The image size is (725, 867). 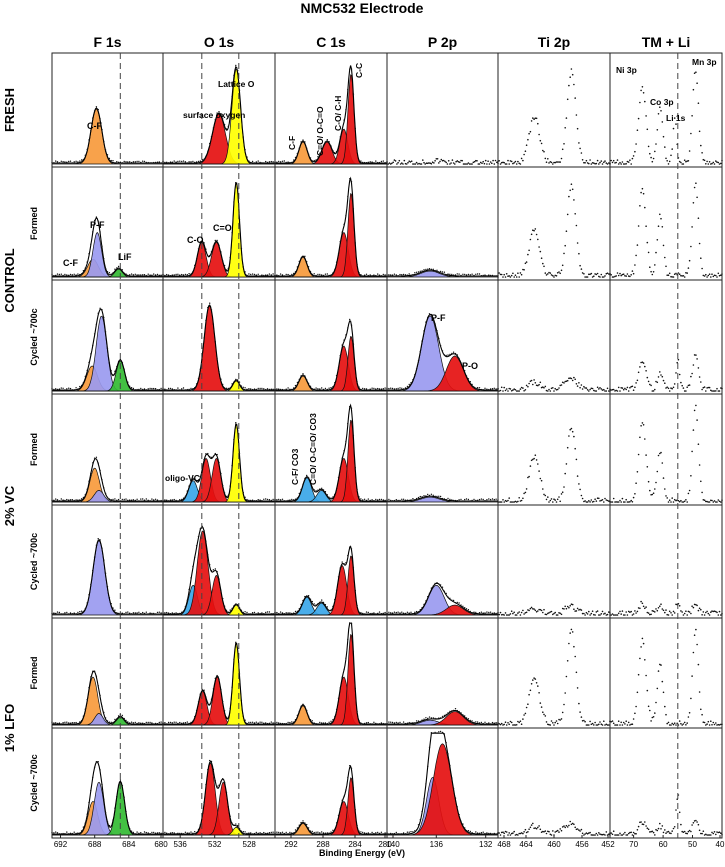 I want to click on annotation-c1s-coch: C-O/ C-H, so click(x=338, y=113).